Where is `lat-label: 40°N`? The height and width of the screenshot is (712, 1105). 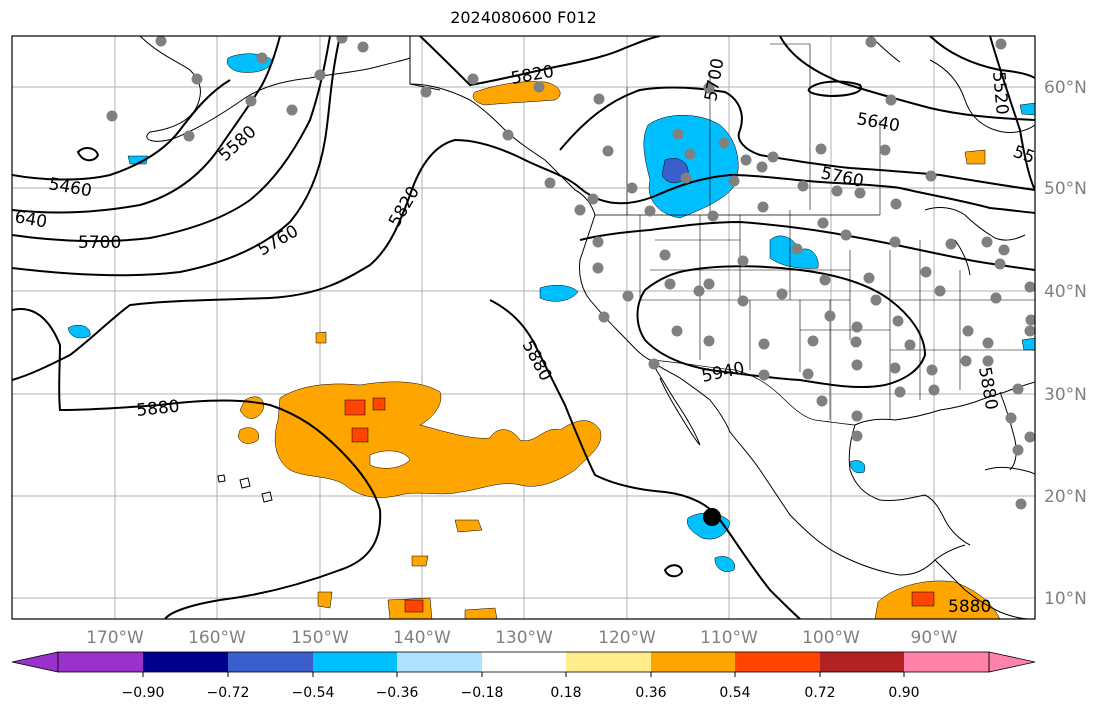
lat-label: 40°N is located at coordinates (1065, 292).